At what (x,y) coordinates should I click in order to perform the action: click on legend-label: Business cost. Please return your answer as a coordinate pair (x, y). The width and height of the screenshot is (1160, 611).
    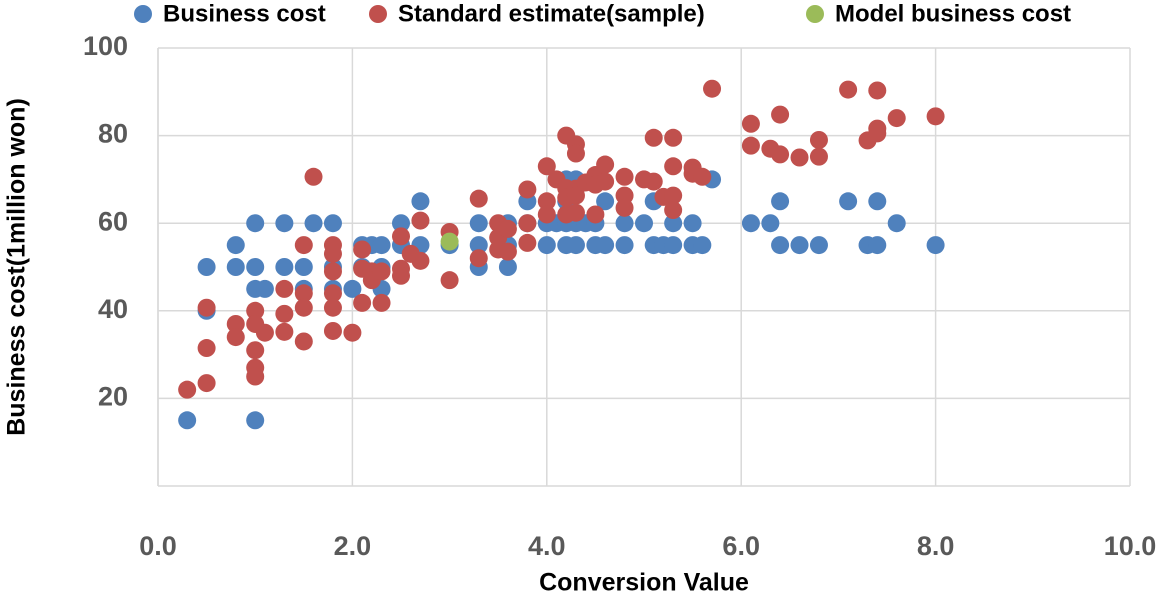
    Looking at the image, I should click on (244, 13).